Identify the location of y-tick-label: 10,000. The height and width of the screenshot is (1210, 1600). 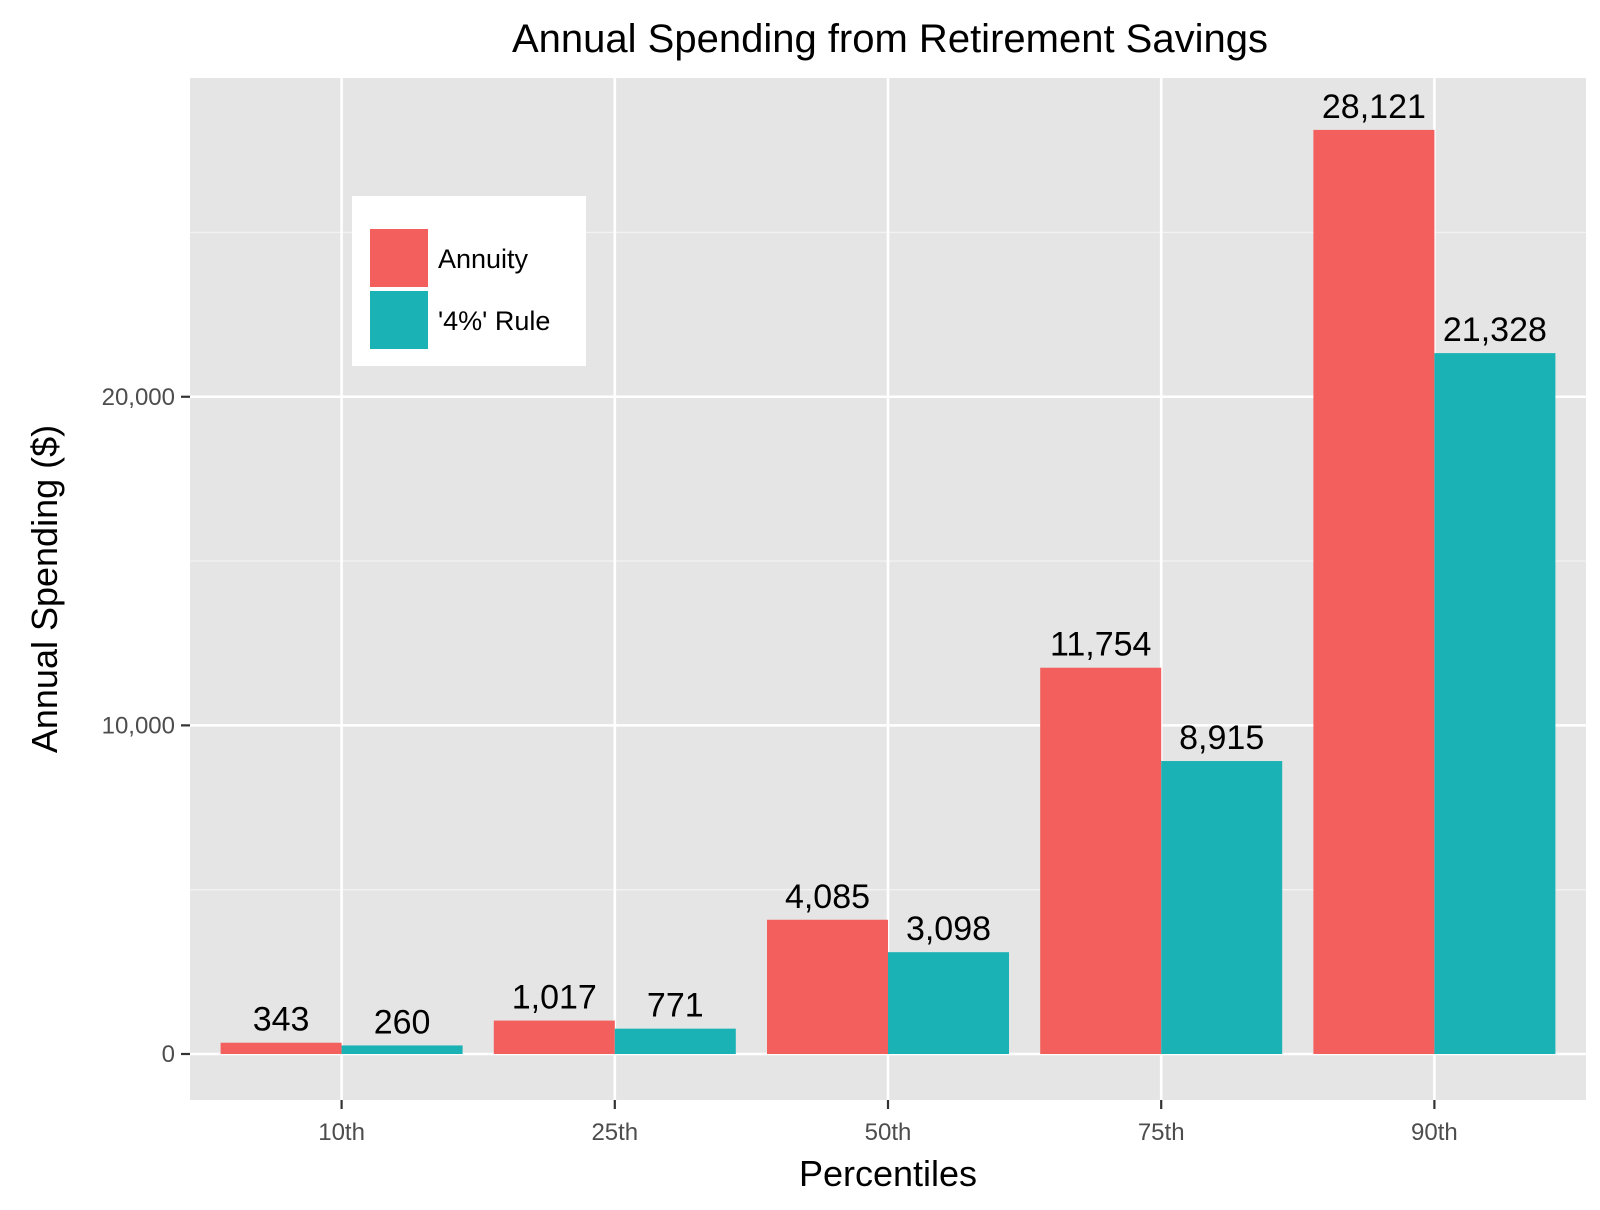
(138, 725).